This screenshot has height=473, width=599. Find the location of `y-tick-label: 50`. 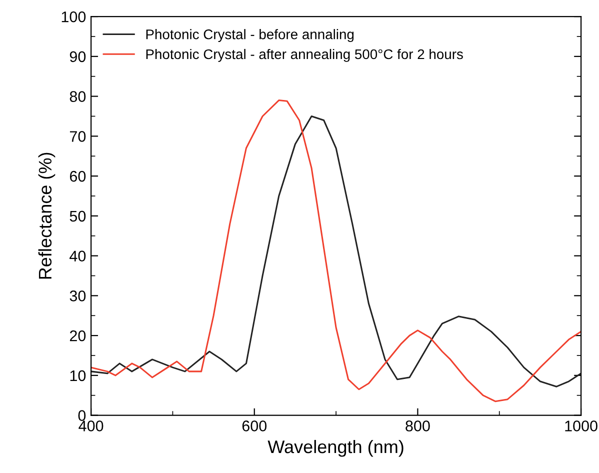

y-tick-label: 50 is located at coordinates (78, 216).